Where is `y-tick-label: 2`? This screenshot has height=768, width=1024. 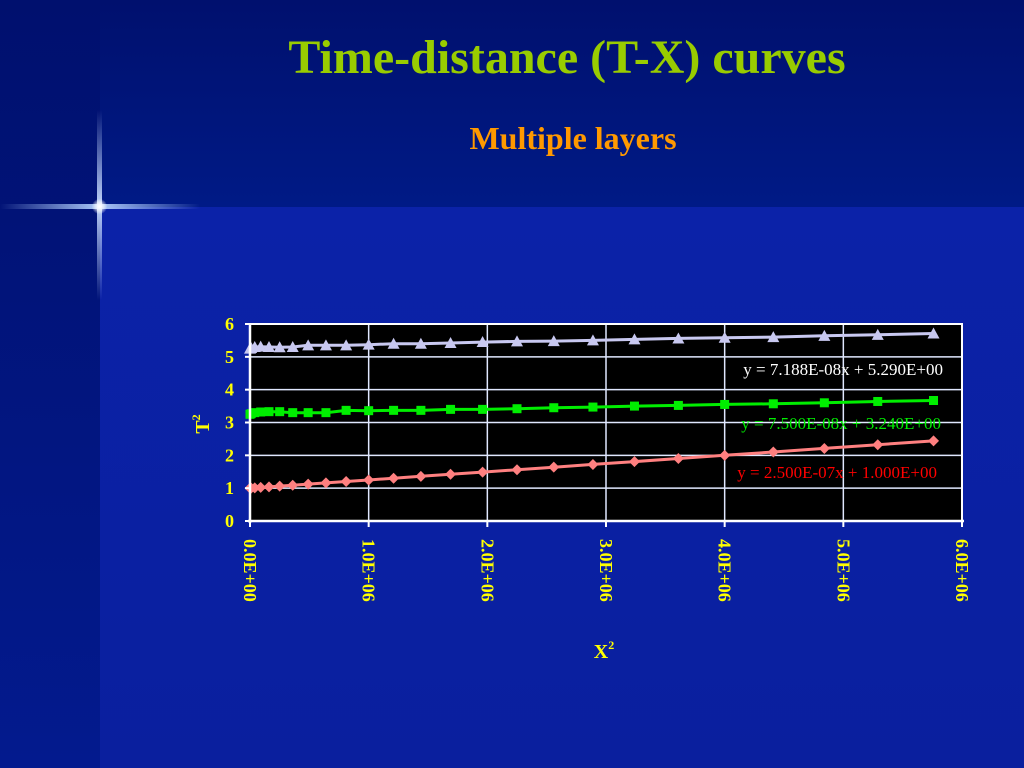
y-tick-label: 2 is located at coordinates (229, 455).